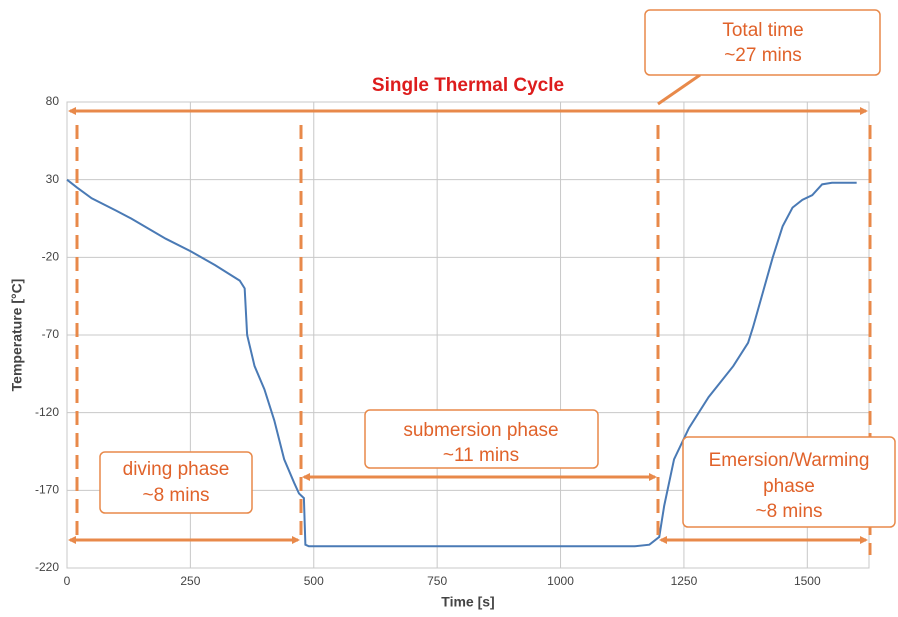 This screenshot has height=617, width=898. What do you see at coordinates (789, 460) in the screenshot?
I see `annotation-text: Emersion/Warming` at bounding box center [789, 460].